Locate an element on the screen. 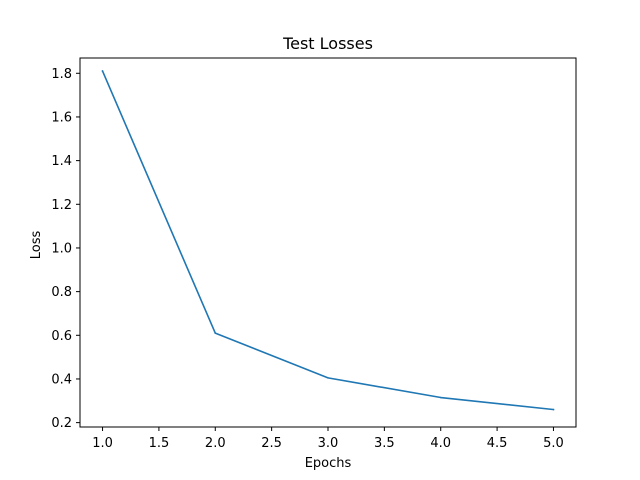  x-tick-label: 2.0 is located at coordinates (215, 443).